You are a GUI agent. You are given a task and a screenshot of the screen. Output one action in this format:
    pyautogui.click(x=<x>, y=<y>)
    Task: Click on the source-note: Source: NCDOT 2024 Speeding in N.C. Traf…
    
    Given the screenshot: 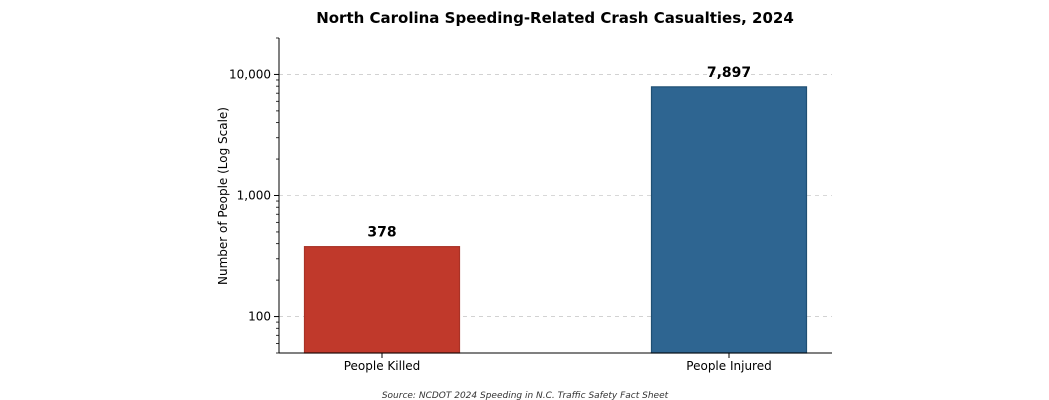 What is the action you would take?
    pyautogui.click(x=525, y=395)
    